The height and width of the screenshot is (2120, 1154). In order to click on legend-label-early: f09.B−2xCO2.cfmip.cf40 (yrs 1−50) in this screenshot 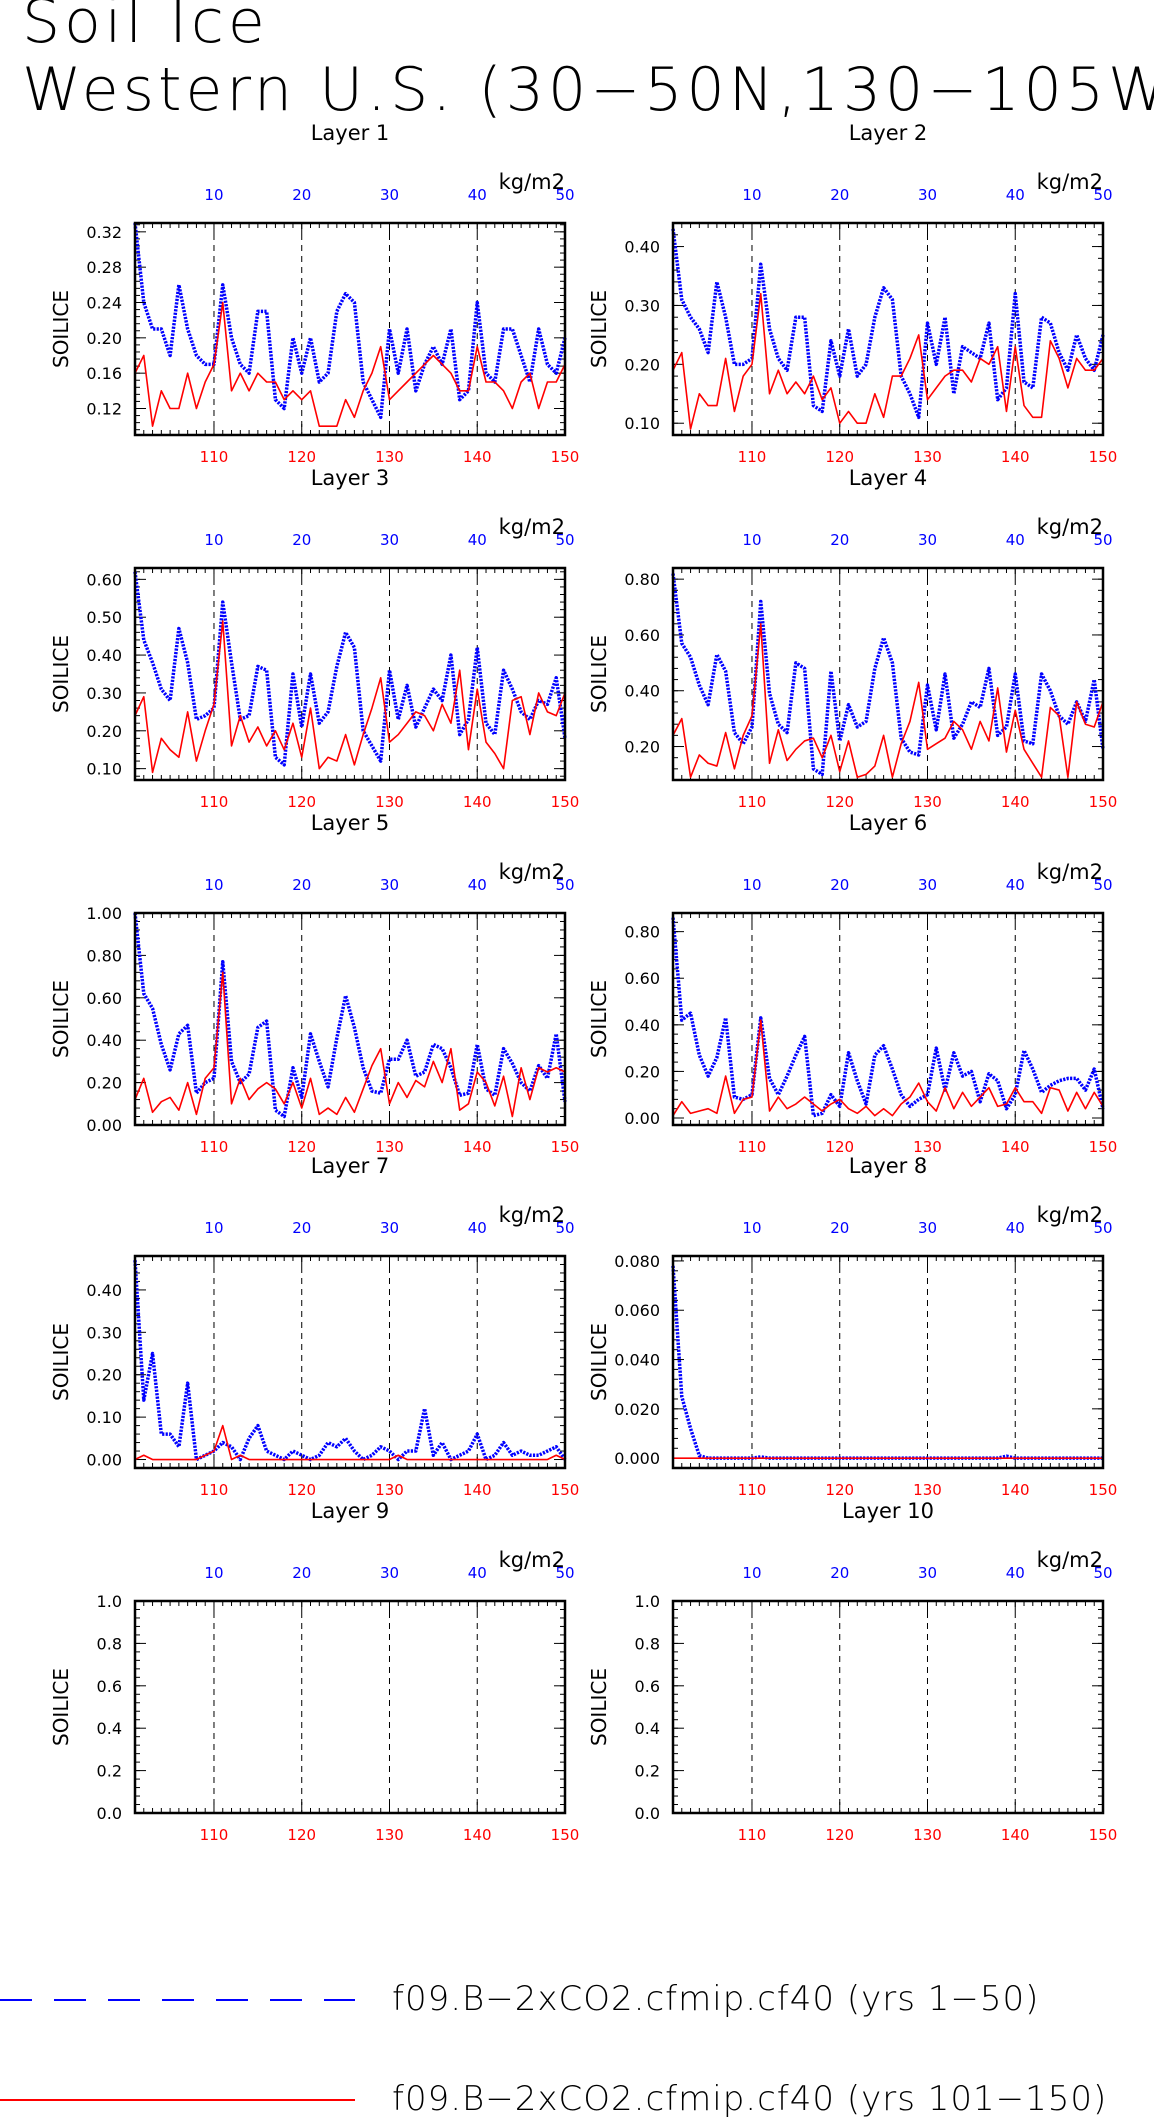, I will do `click(716, 1999)`.